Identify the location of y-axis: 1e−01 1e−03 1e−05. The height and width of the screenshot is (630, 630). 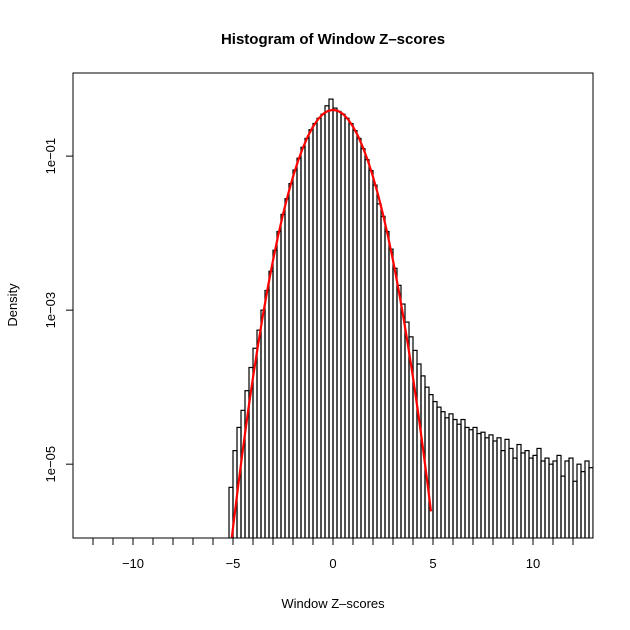
(58, 310).